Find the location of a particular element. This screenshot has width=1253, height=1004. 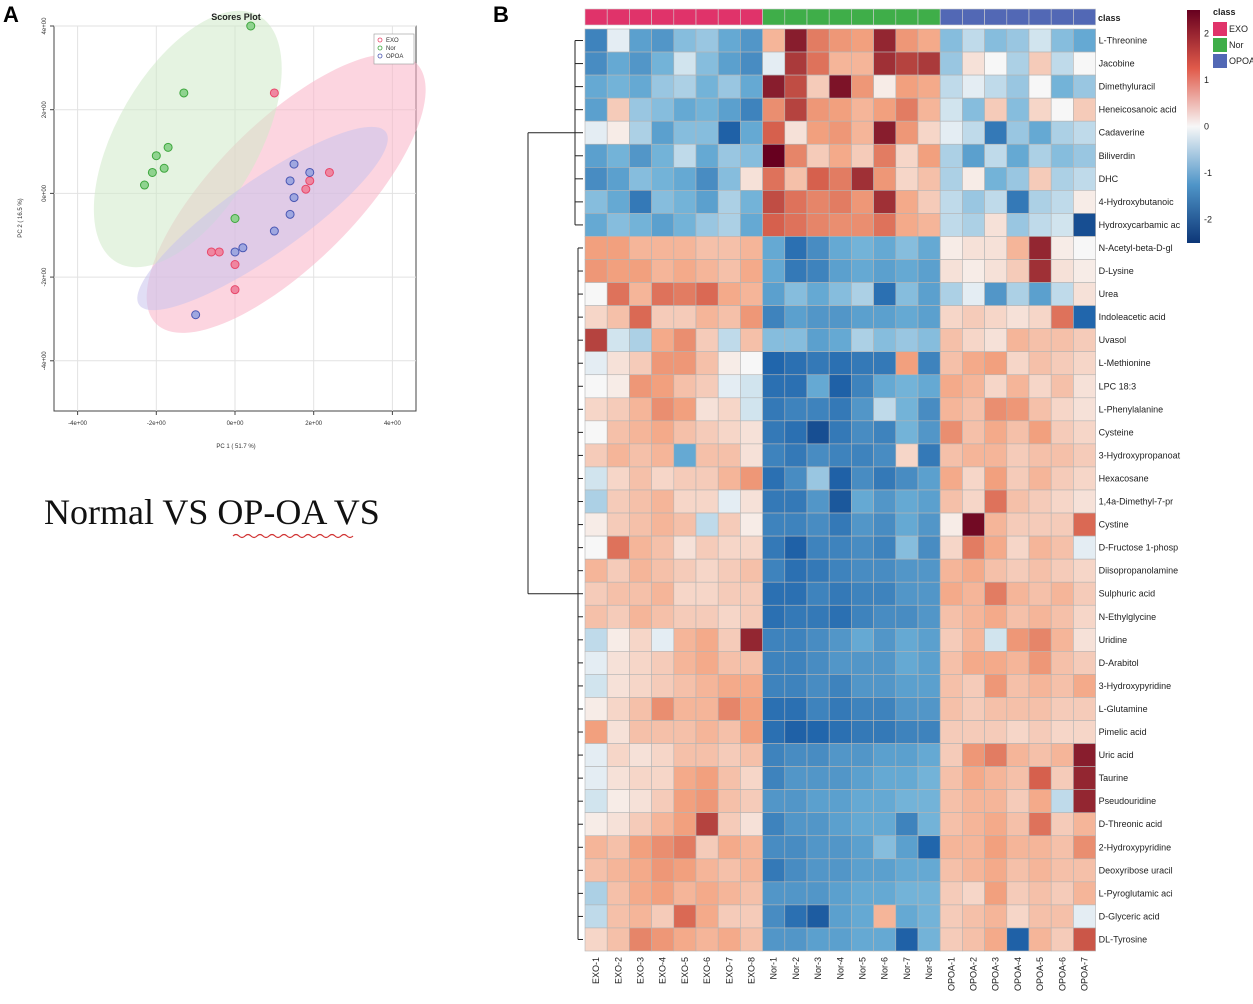

row-label-14: L-Methionine is located at coordinates (1125, 363).